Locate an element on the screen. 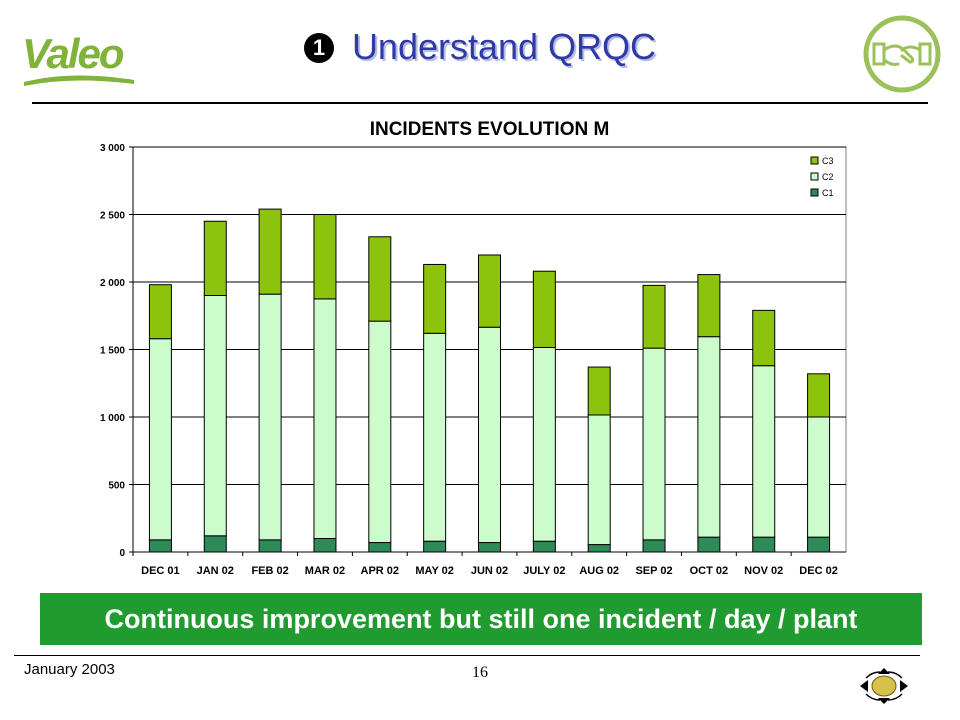 The image size is (960, 720). x-tick-label: NOV 02 is located at coordinates (763, 571).